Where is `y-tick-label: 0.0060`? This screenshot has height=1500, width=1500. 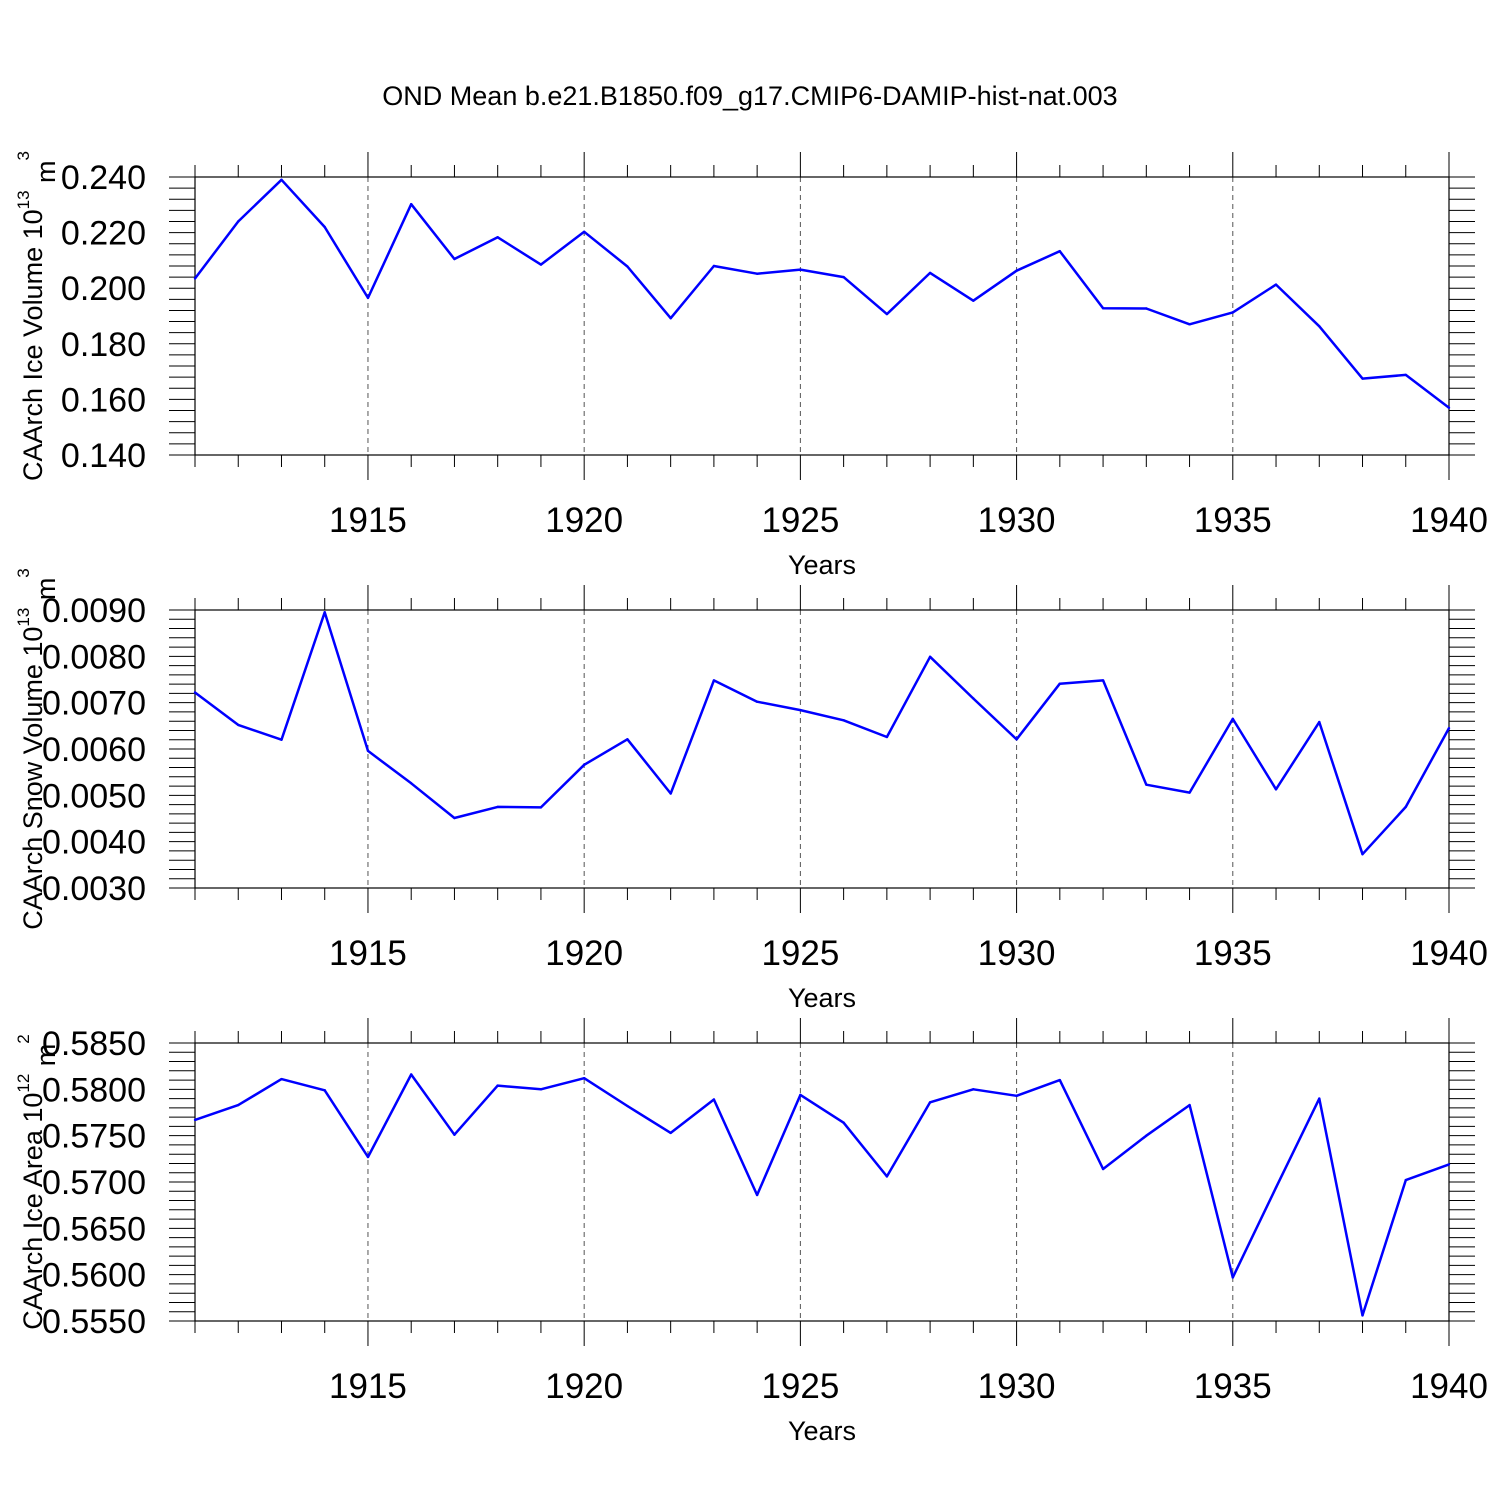 y-tick-label: 0.0060 is located at coordinates (94, 750).